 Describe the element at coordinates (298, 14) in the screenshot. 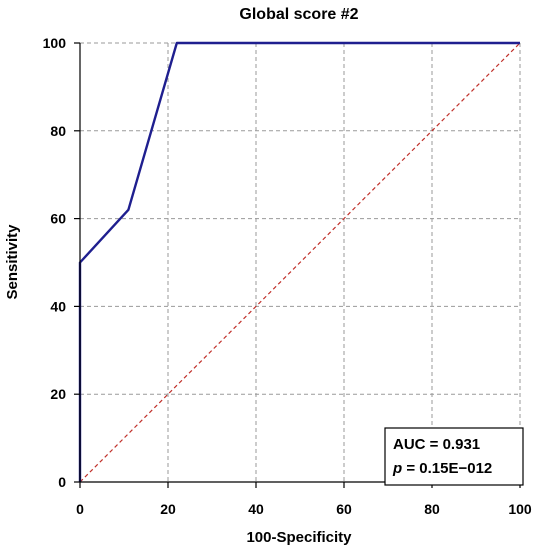

I see `chart-title: Global score #2` at that location.